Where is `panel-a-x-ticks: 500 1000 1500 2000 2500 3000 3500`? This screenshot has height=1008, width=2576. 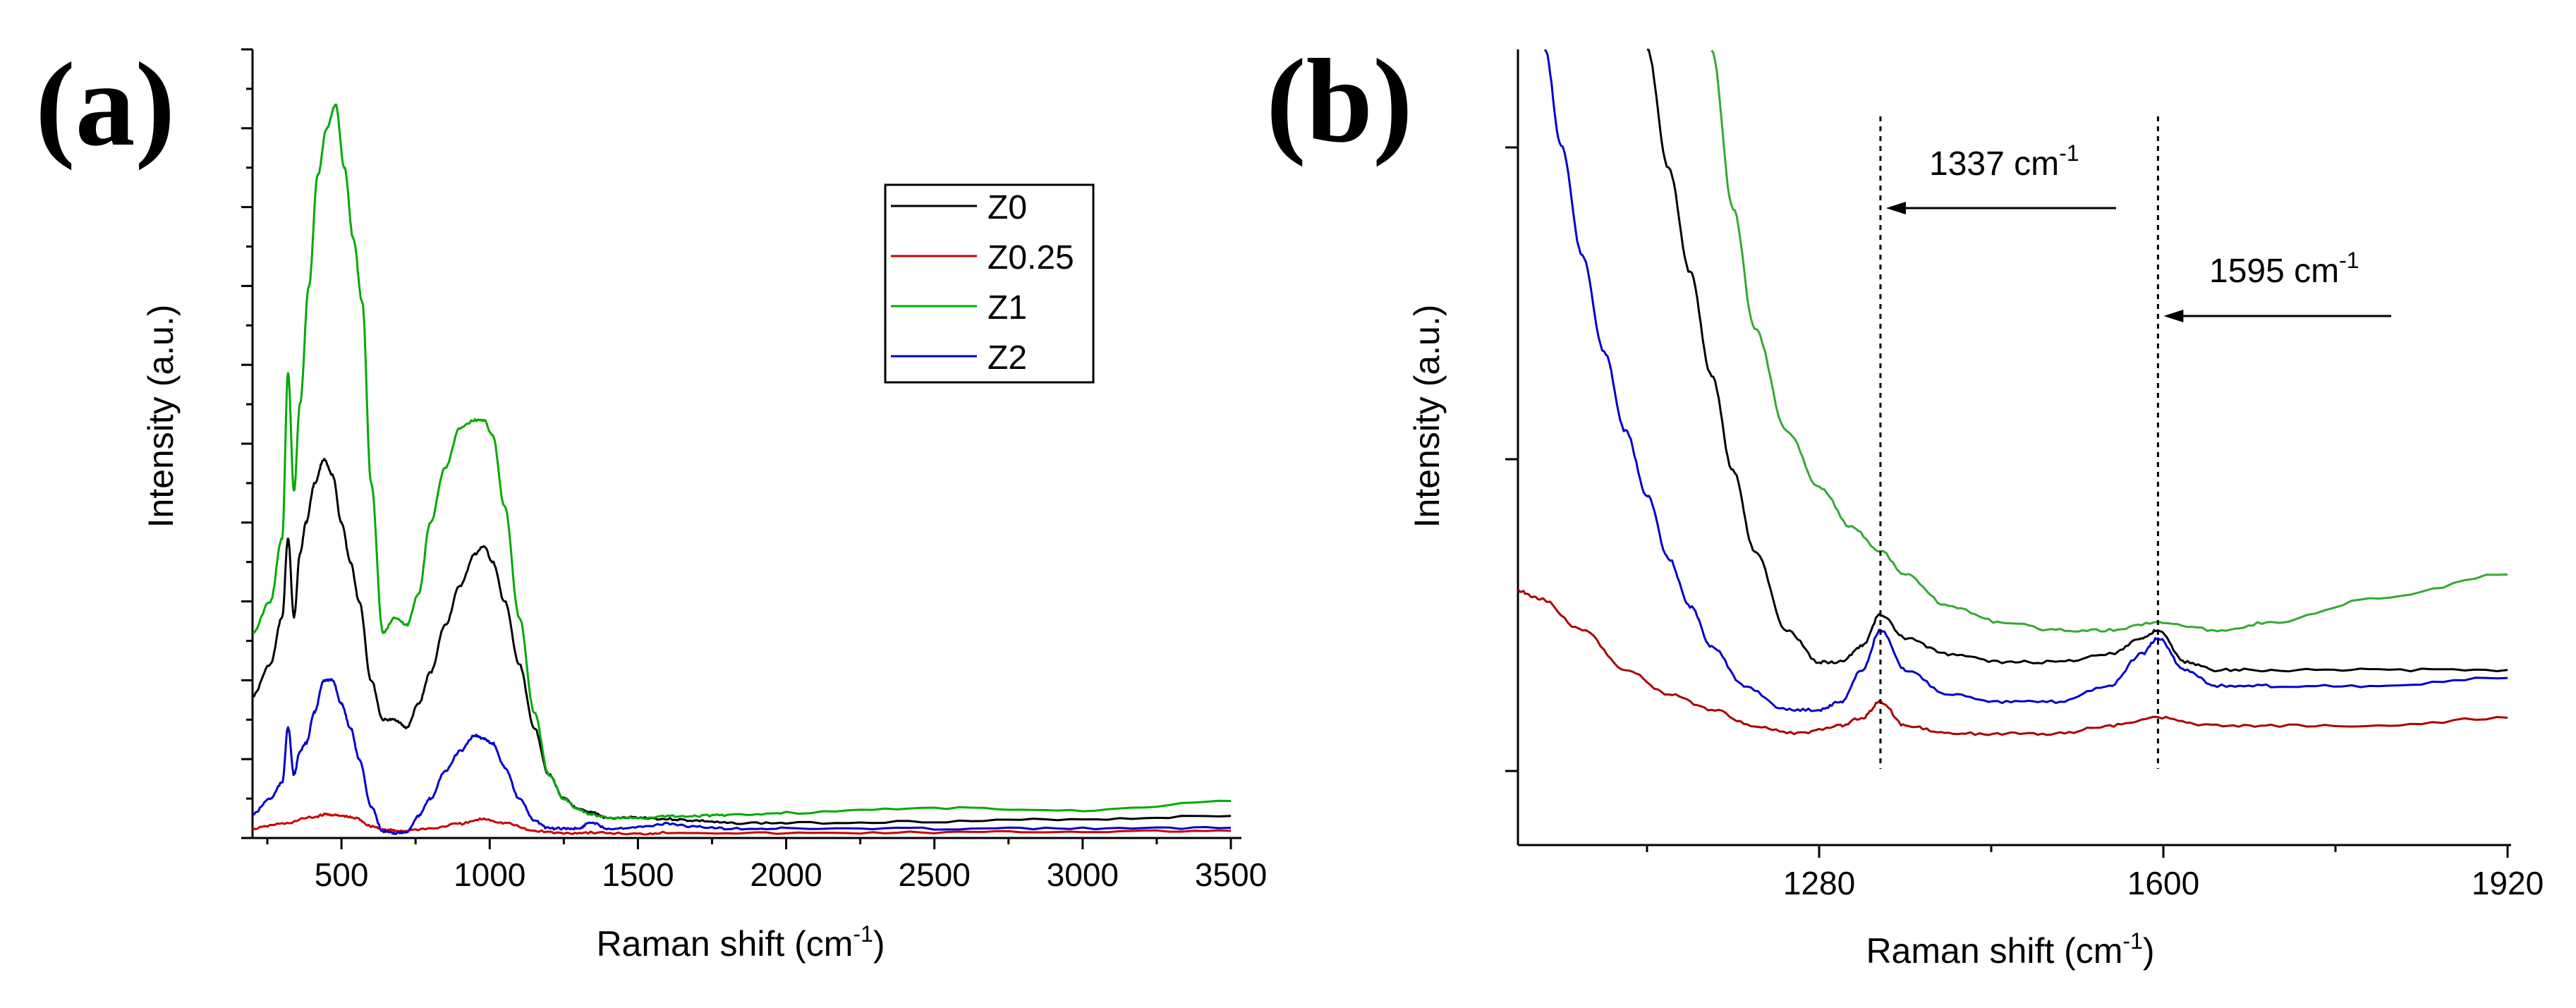
panel-a-x-ticks: 500 1000 1500 2000 2500 3000 3500 is located at coordinates (766, 865).